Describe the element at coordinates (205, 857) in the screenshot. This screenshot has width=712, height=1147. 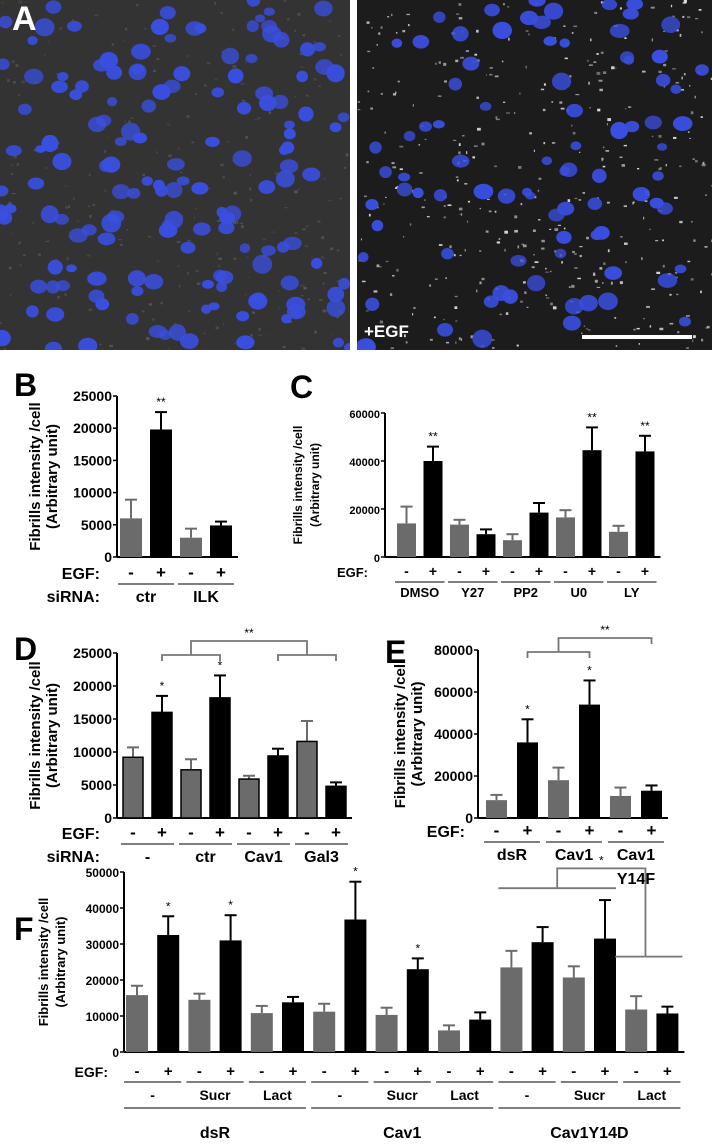
I see `group-label-d: ctr` at that location.